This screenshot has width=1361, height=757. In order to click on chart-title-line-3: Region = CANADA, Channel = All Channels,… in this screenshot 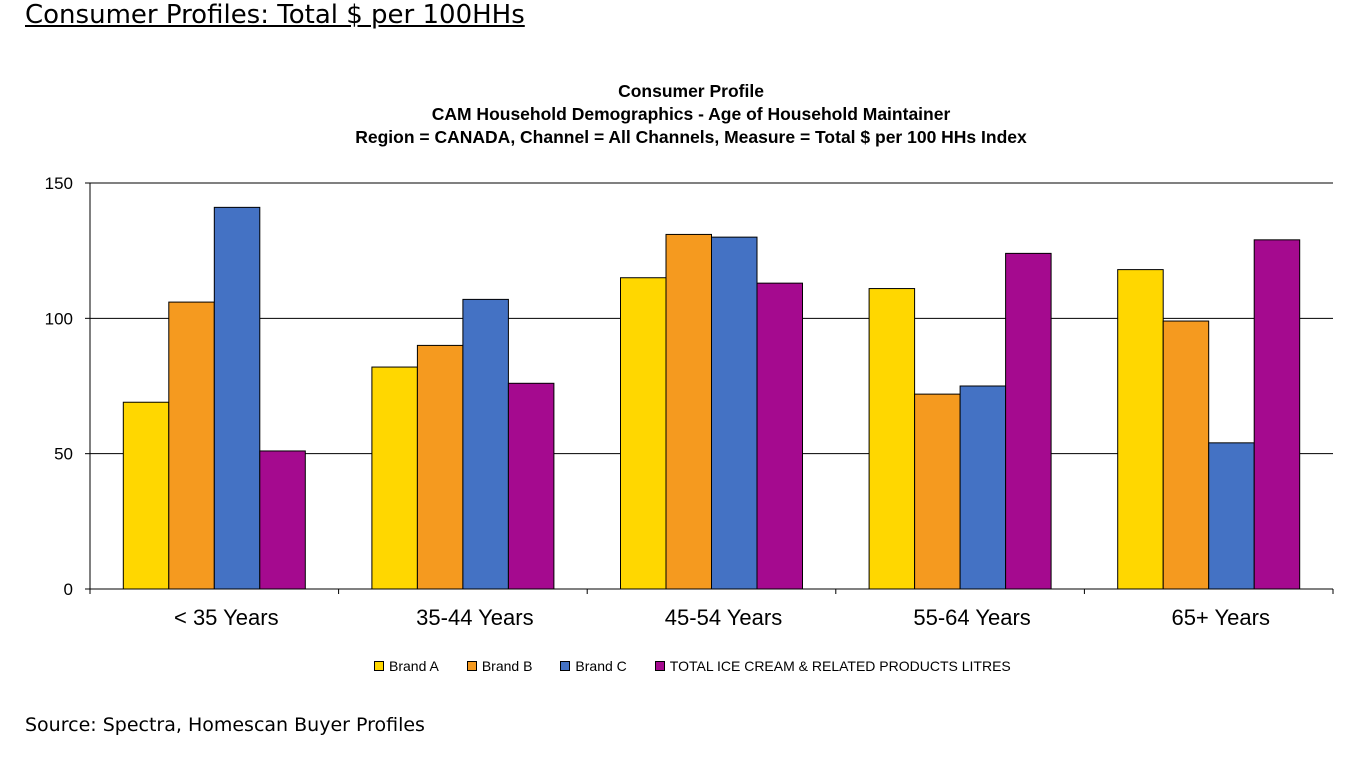, I will do `click(691, 137)`.